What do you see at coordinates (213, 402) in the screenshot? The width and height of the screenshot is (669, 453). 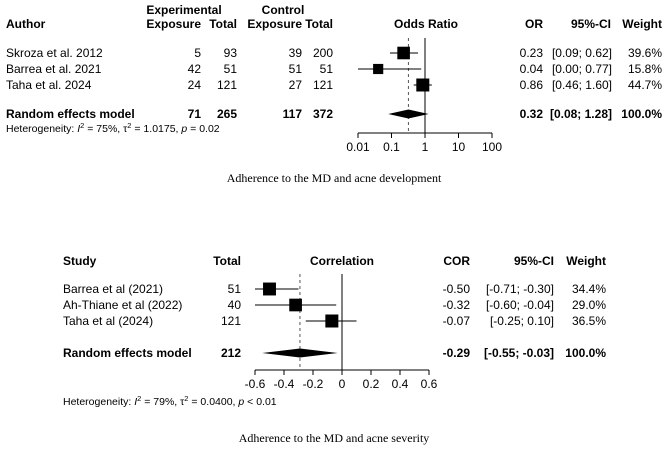 I see `heterogeneity-tau-value: = 0.0400,` at bounding box center [213, 402].